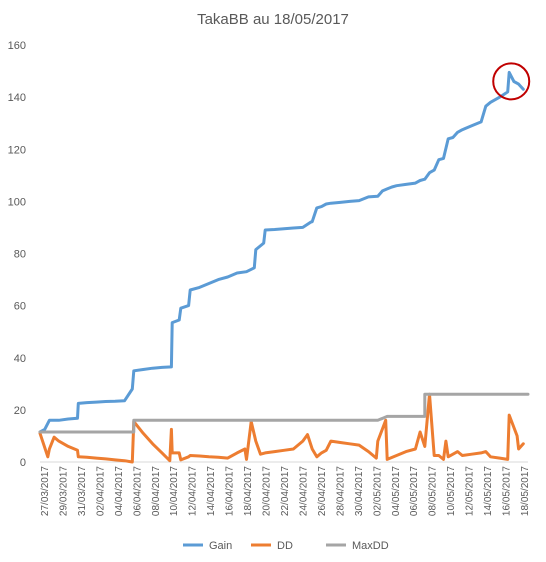 This screenshot has height=562, width=546. I want to click on y-tick-label: 60, so click(20, 307).